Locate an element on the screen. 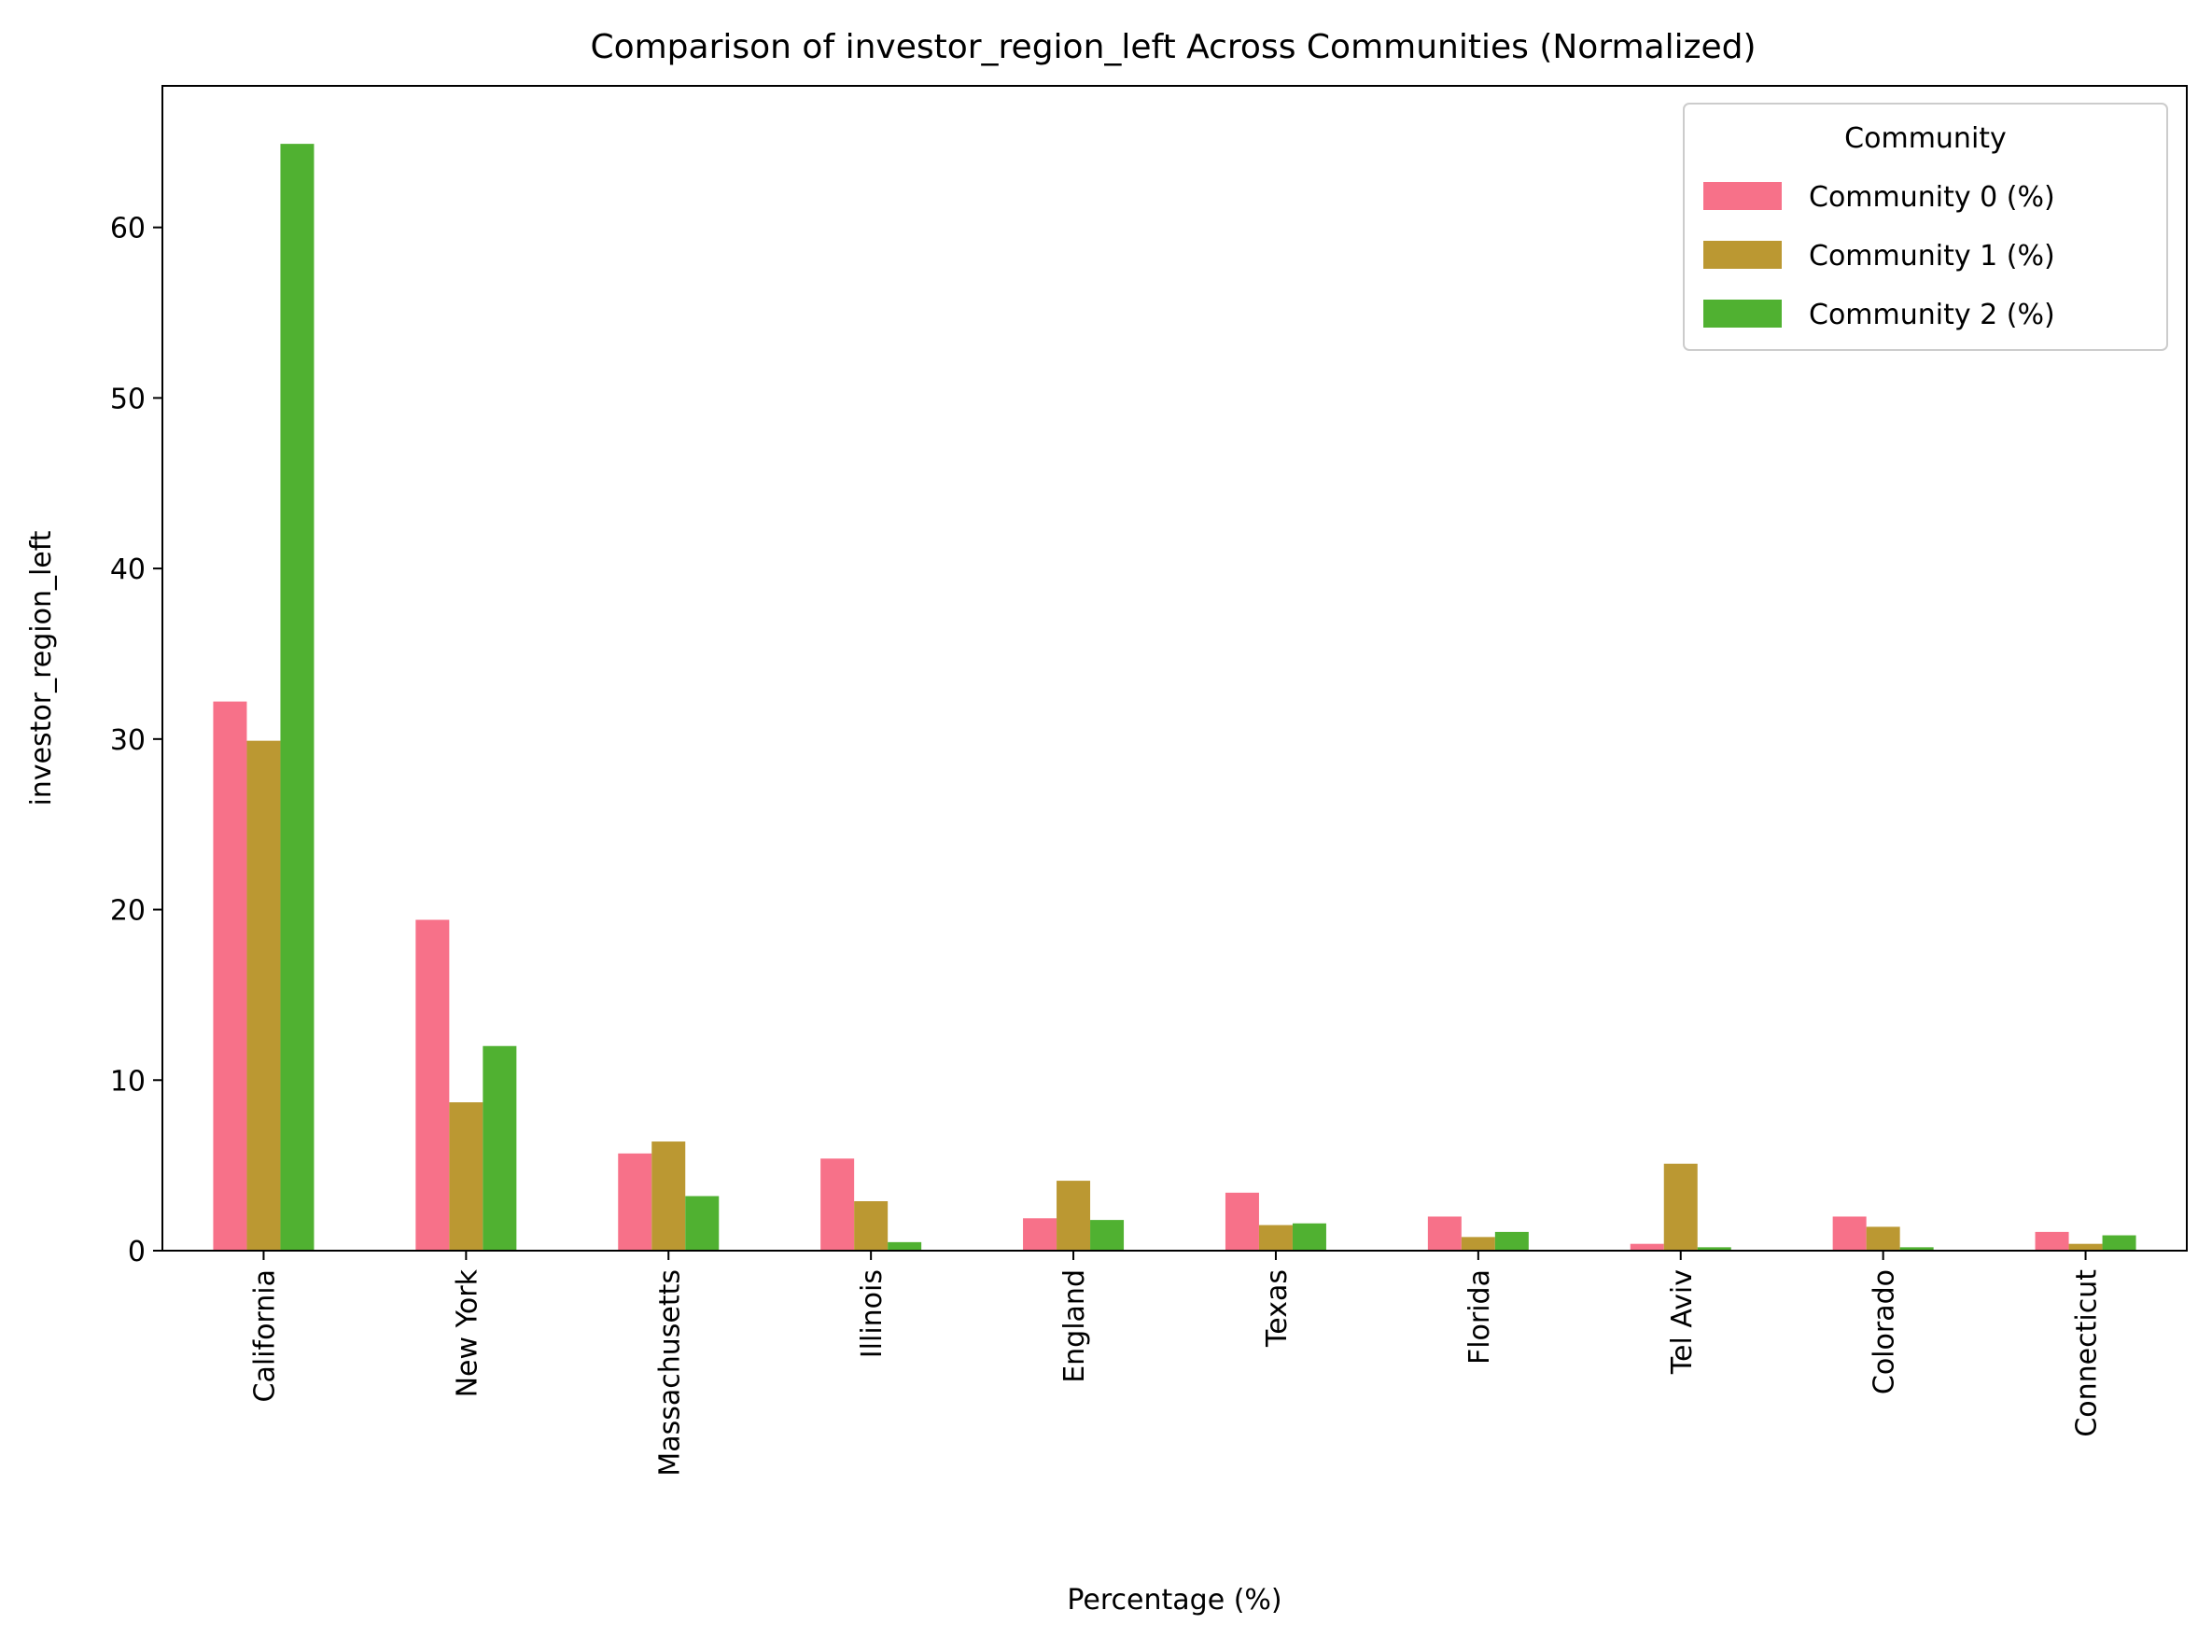 Image resolution: width=2212 pixels, height=1652 pixels. x-tick-label-england: England is located at coordinates (1074, 1326).